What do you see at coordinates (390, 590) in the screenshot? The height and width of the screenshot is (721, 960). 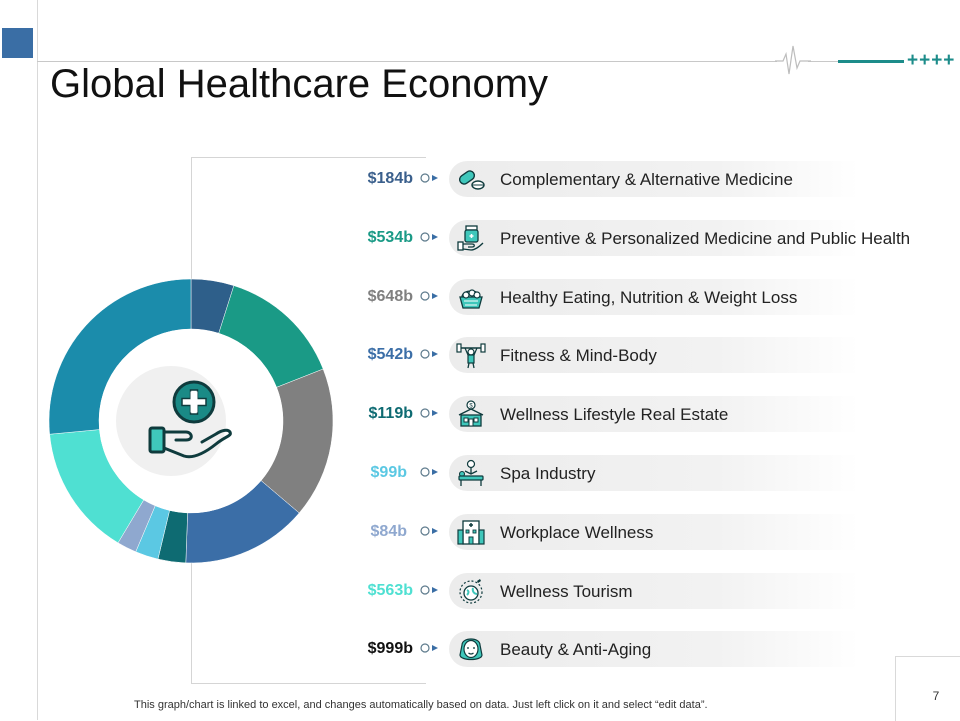 I see `value-label-8: $563b` at bounding box center [390, 590].